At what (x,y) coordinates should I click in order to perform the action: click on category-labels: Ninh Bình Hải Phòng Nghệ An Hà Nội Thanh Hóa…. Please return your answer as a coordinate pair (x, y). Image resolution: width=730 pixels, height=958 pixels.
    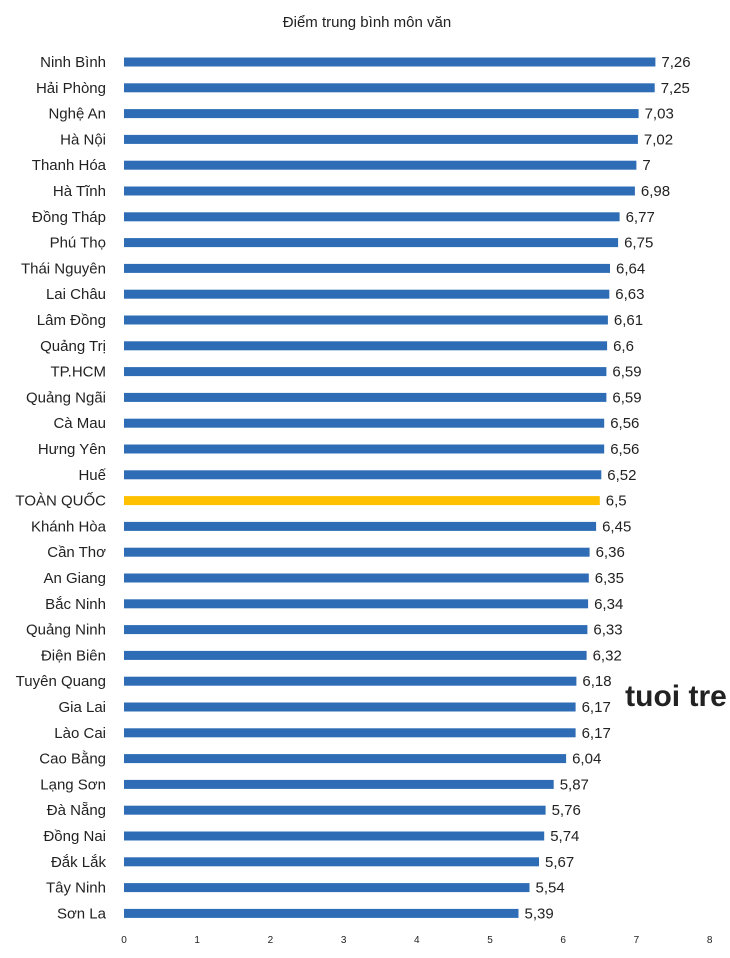
    Looking at the image, I should click on (60, 488).